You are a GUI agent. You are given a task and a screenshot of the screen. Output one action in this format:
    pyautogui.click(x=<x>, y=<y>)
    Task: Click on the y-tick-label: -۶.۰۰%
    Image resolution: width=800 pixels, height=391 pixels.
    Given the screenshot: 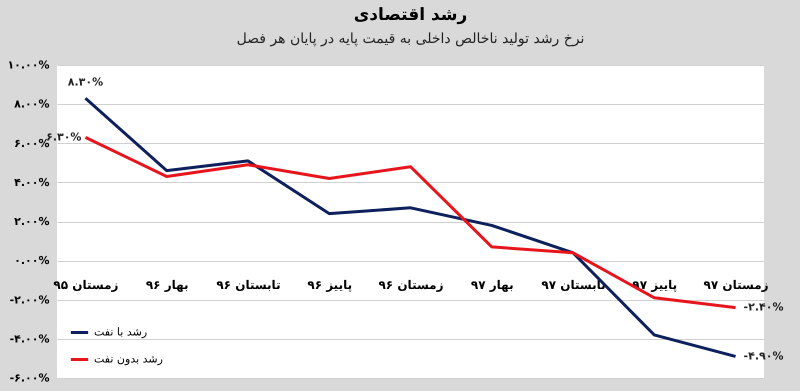 What is the action you would take?
    pyautogui.click(x=30, y=378)
    